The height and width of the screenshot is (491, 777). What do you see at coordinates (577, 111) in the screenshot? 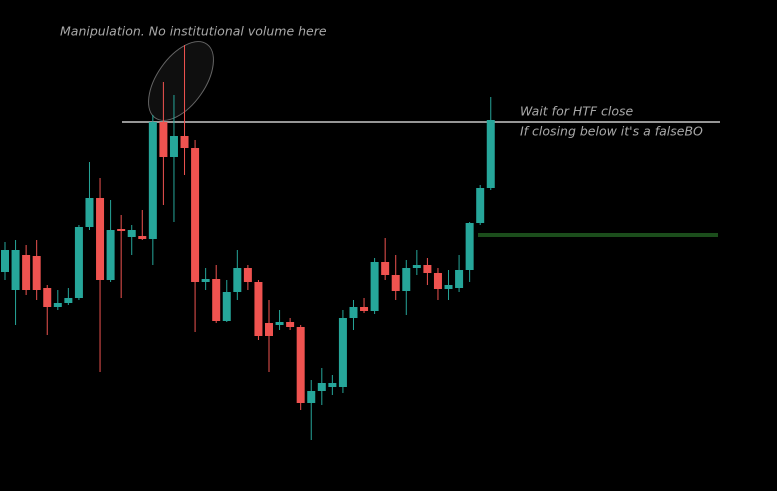
I see `annotation: Wait for HTF close` at bounding box center [577, 111].